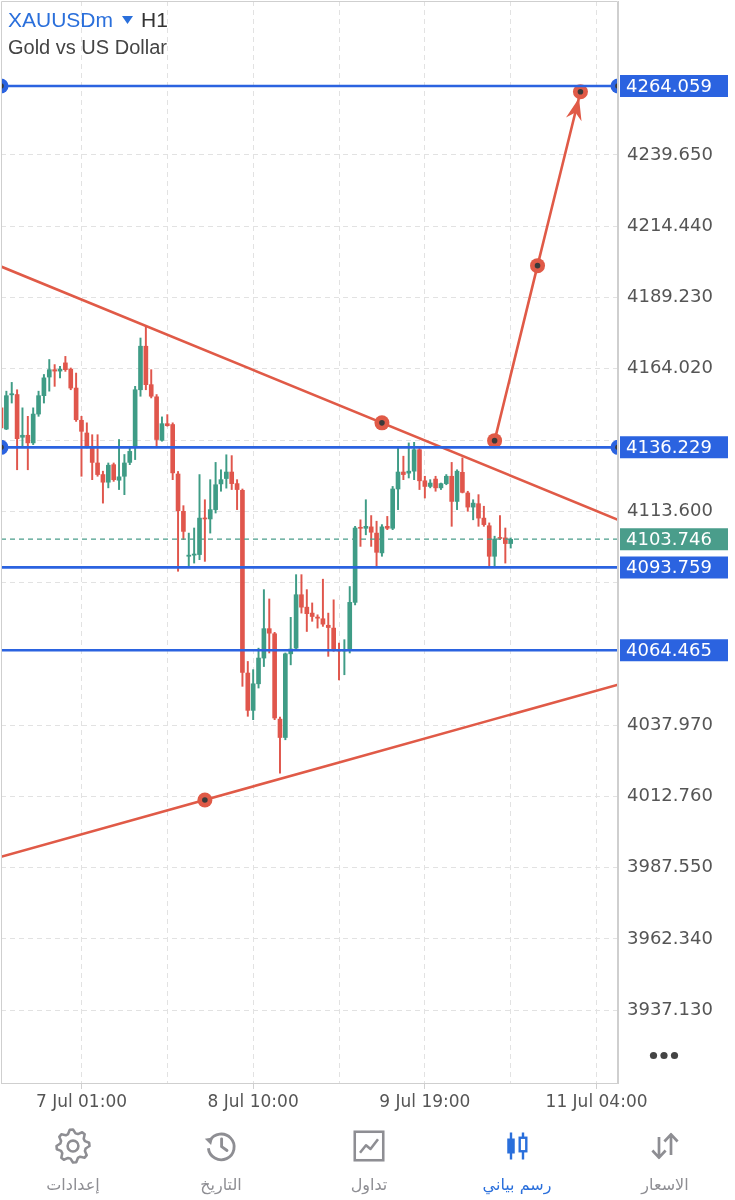  Describe the element at coordinates (670, 937) in the screenshot. I see `y-tick-label: 3962.340` at that location.